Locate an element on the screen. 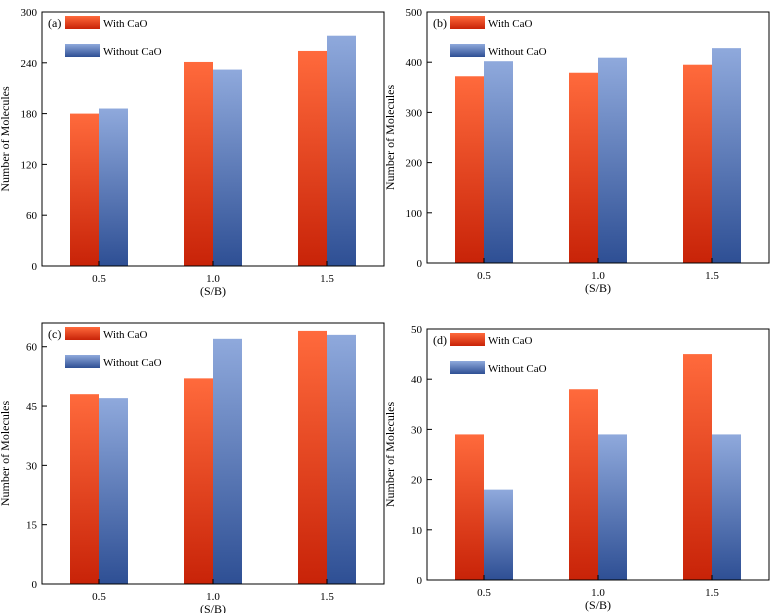 The image size is (774, 613). y-tick-label: 45 is located at coordinates (32, 407).